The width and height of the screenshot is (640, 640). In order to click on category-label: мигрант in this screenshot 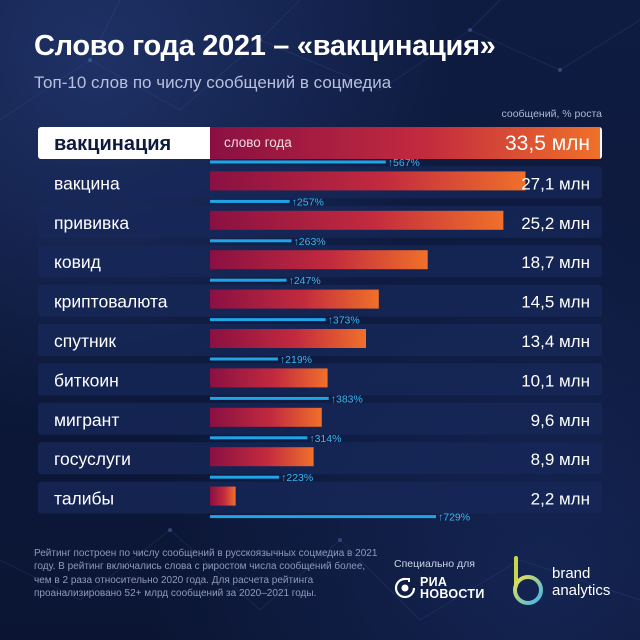, I will do `click(86, 420)`.